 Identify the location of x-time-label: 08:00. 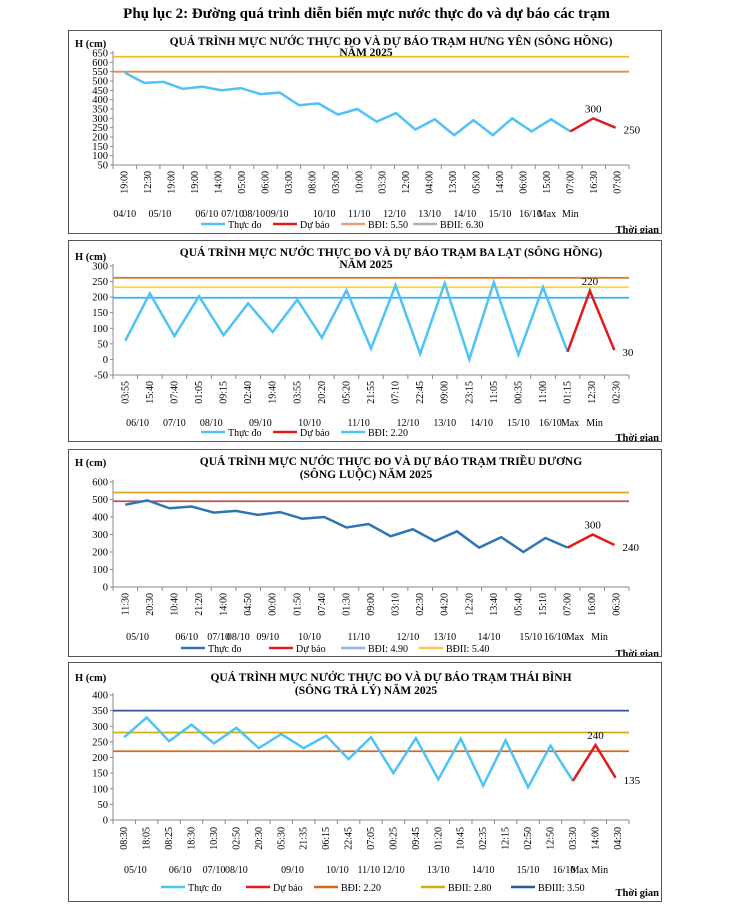
(312, 182).